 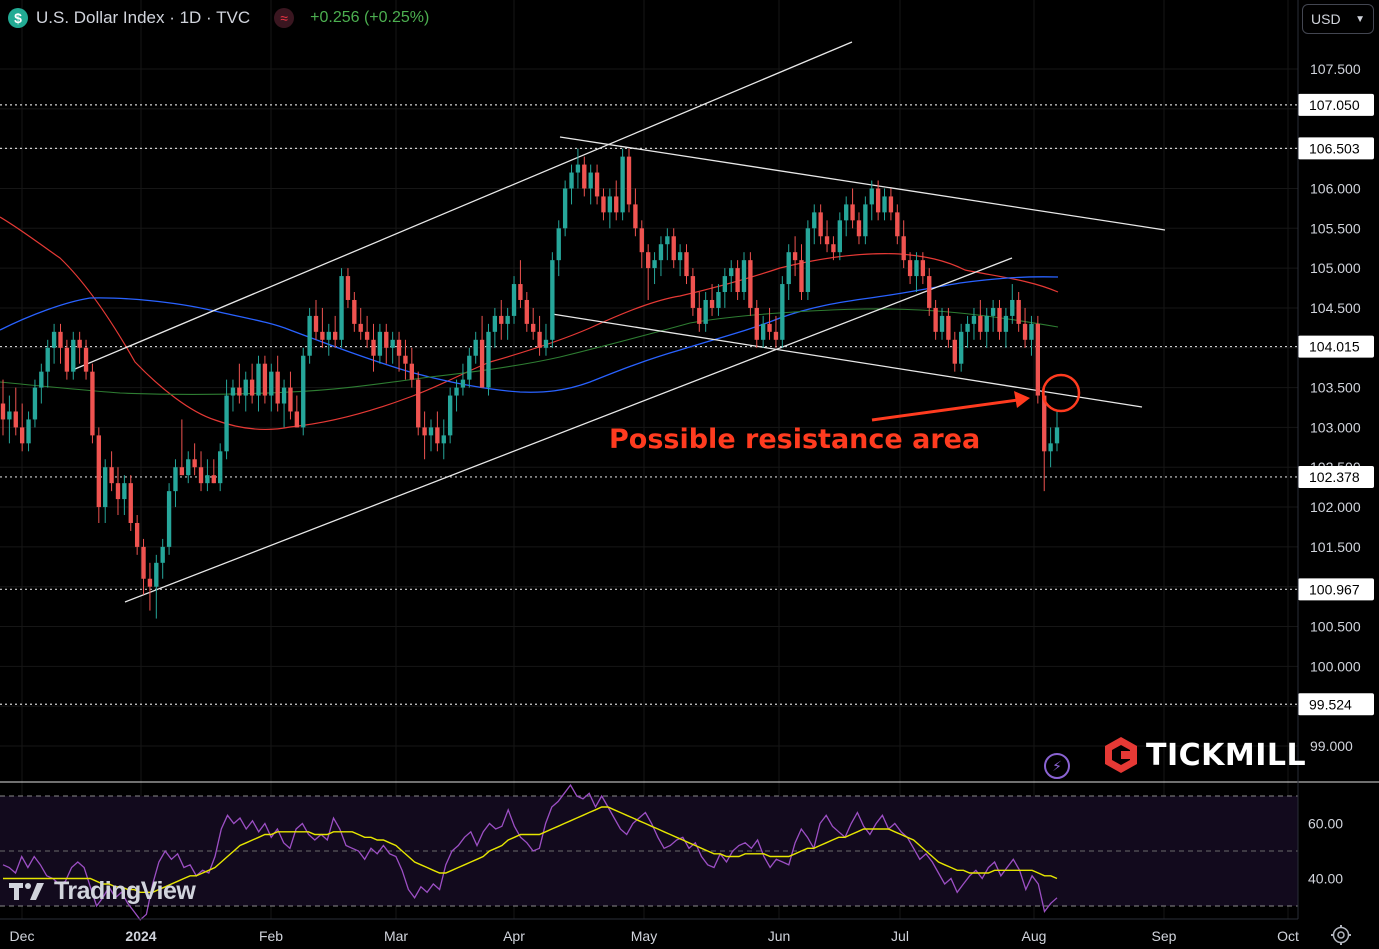 I want to click on resistance-upper-line, so click(x=862, y=183).